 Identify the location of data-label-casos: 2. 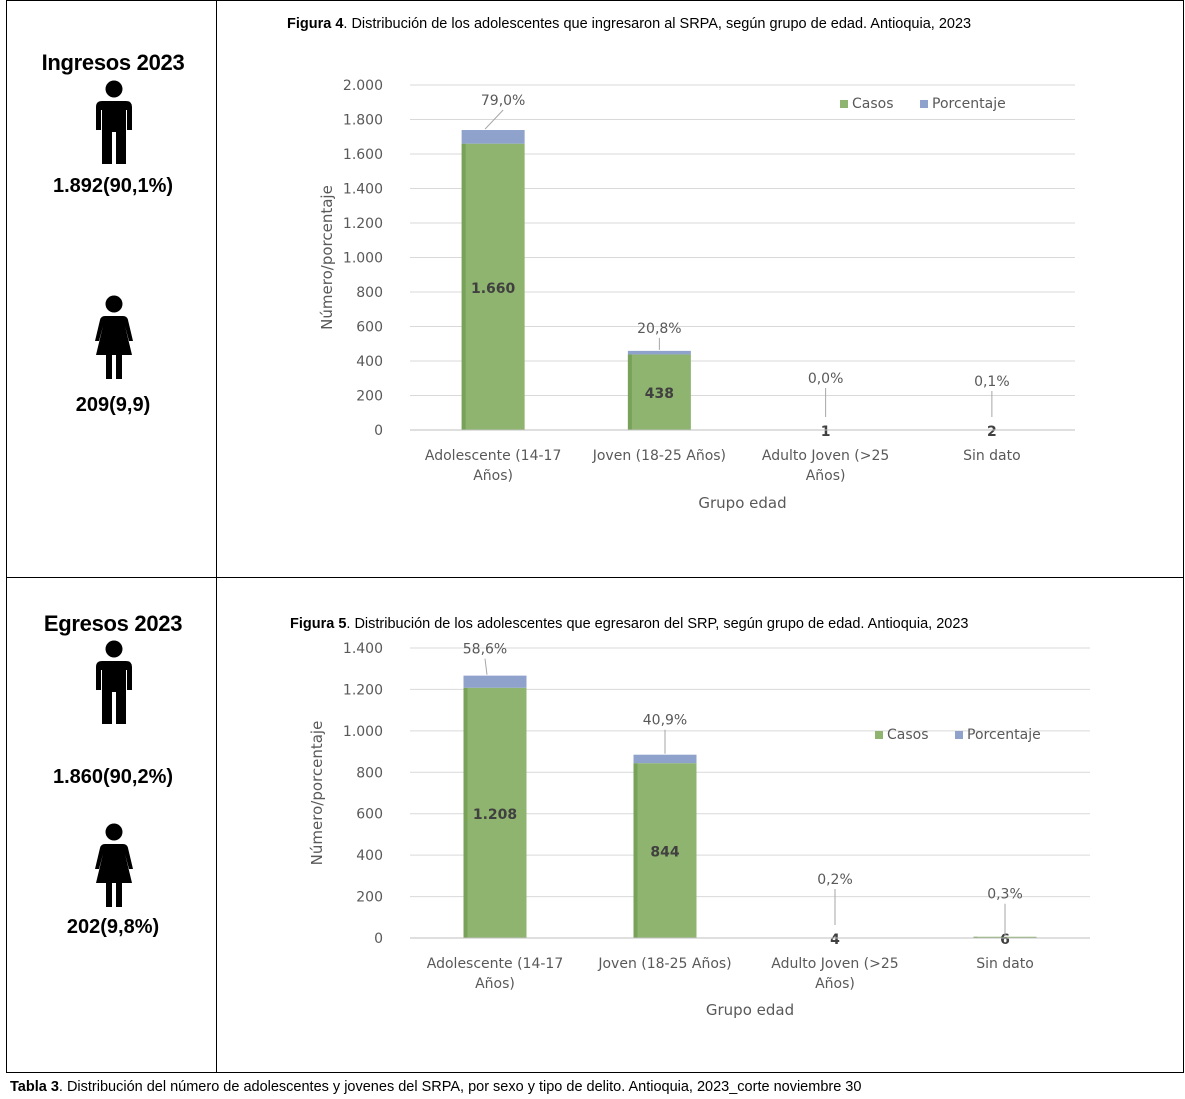
(992, 432).